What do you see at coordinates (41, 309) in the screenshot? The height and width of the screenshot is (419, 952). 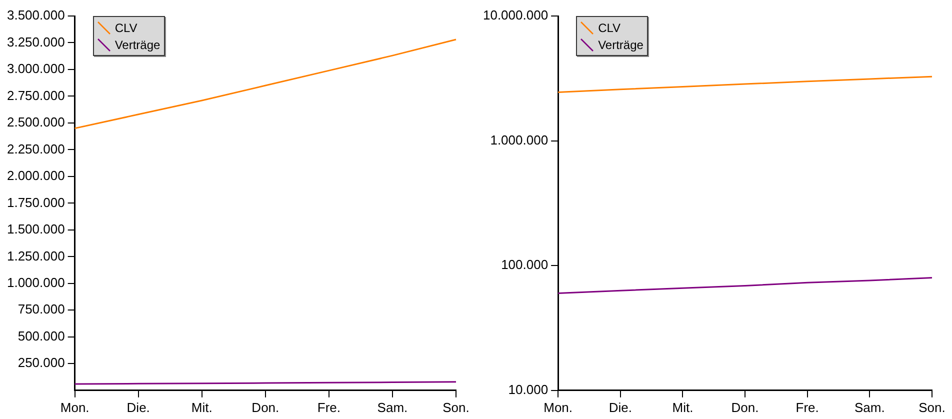 I see `y-tick-label: 750.000` at bounding box center [41, 309].